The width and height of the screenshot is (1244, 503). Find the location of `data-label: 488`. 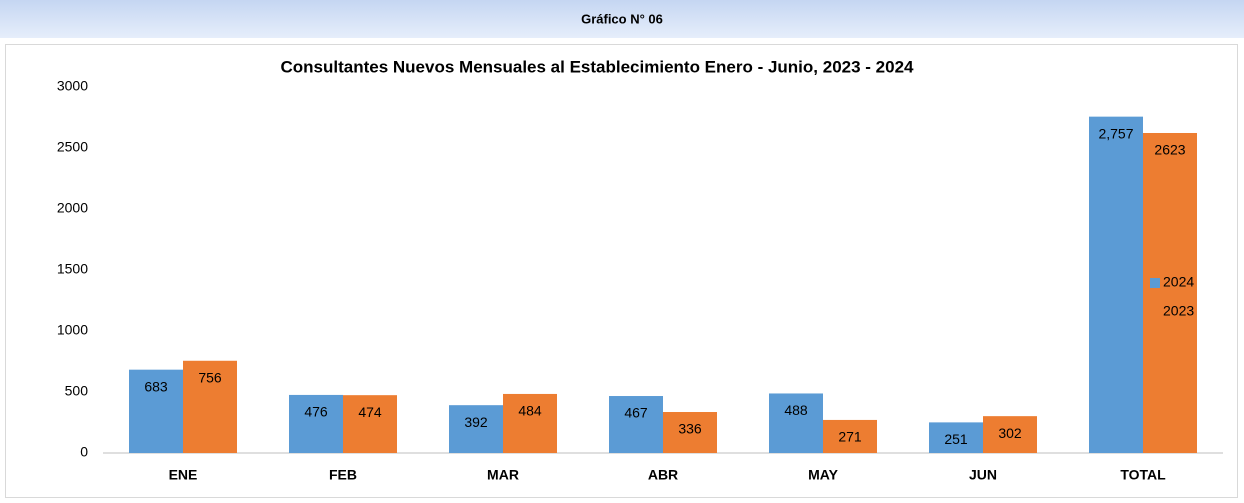

data-label: 488 is located at coordinates (796, 410).